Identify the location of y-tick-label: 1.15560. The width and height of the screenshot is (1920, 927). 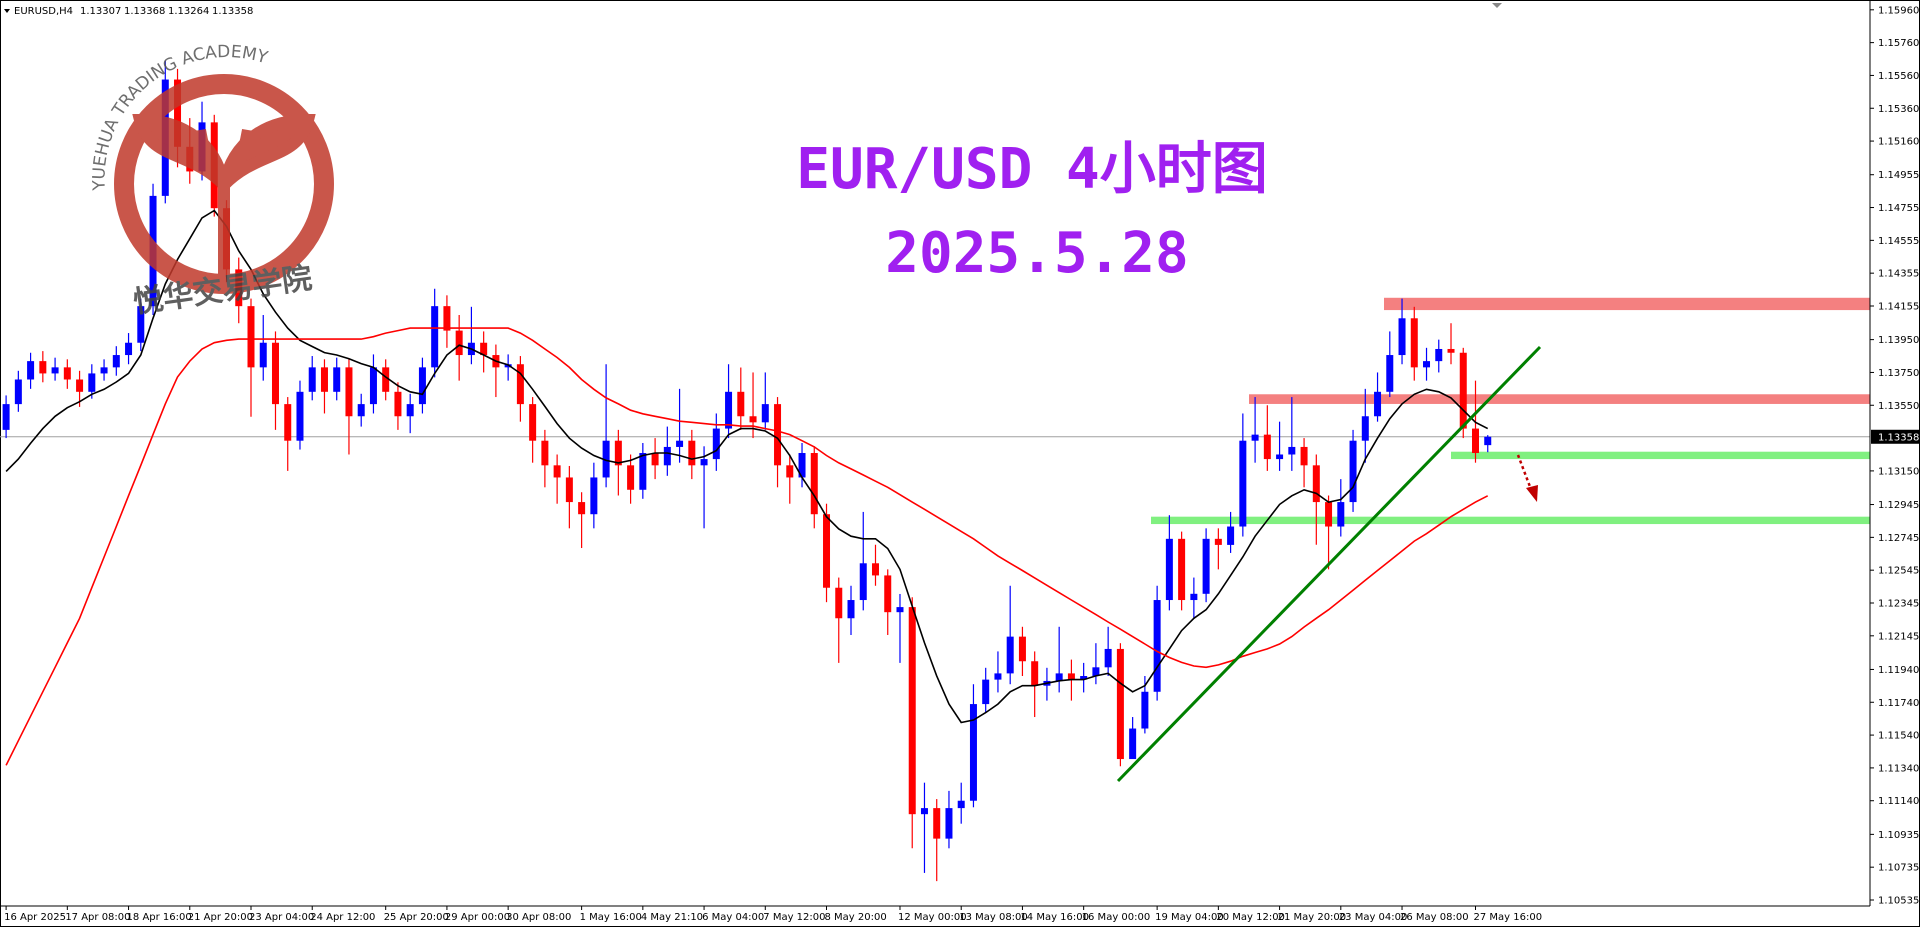
(1898, 76).